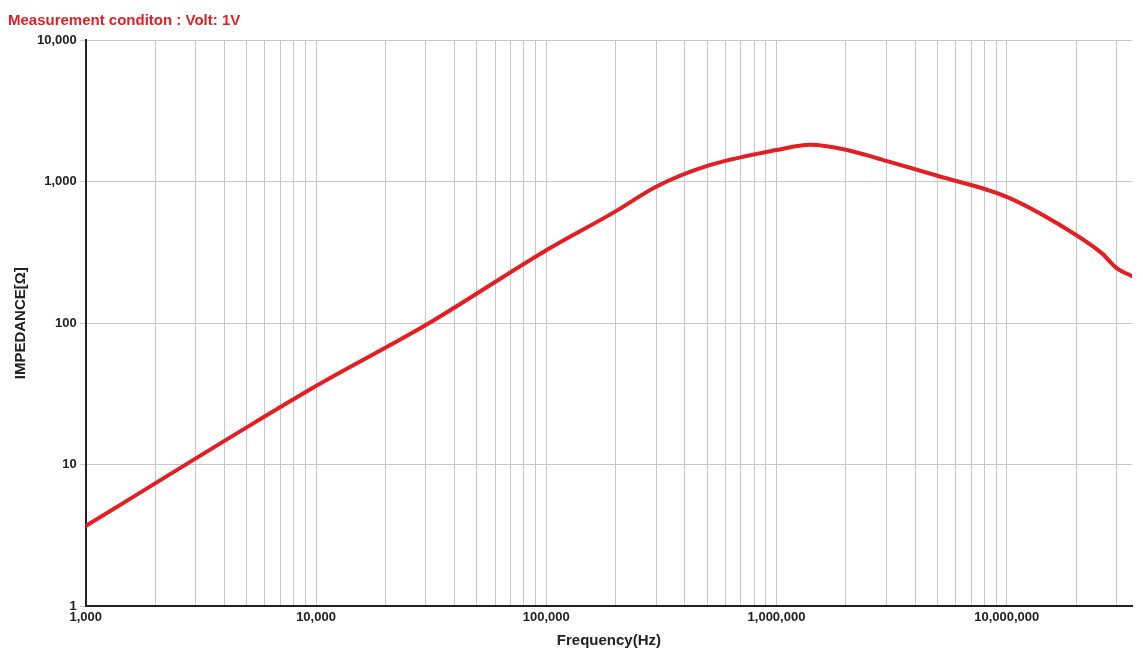 The image size is (1143, 662). Describe the element at coordinates (316, 616) in the screenshot. I see `x-tick-label: 10,000` at that location.